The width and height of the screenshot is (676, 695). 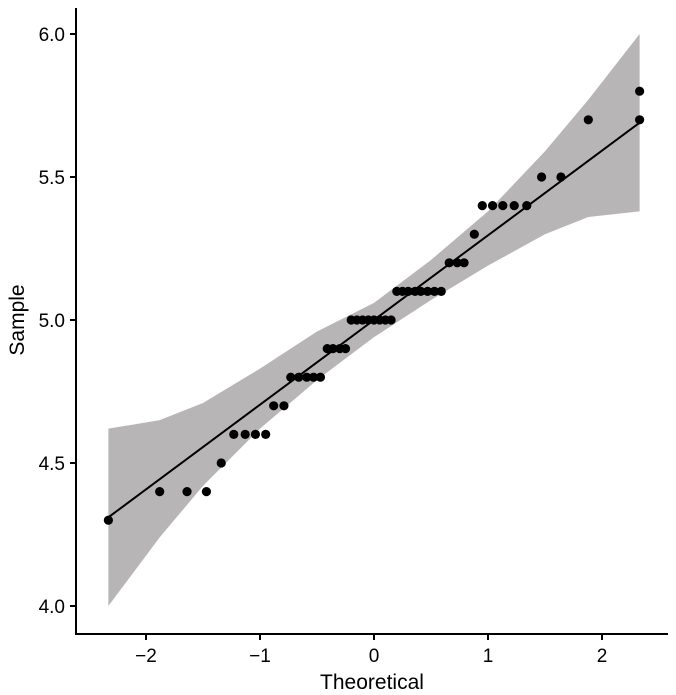 I want to click on x-tick-label: −1, so click(x=260, y=656).